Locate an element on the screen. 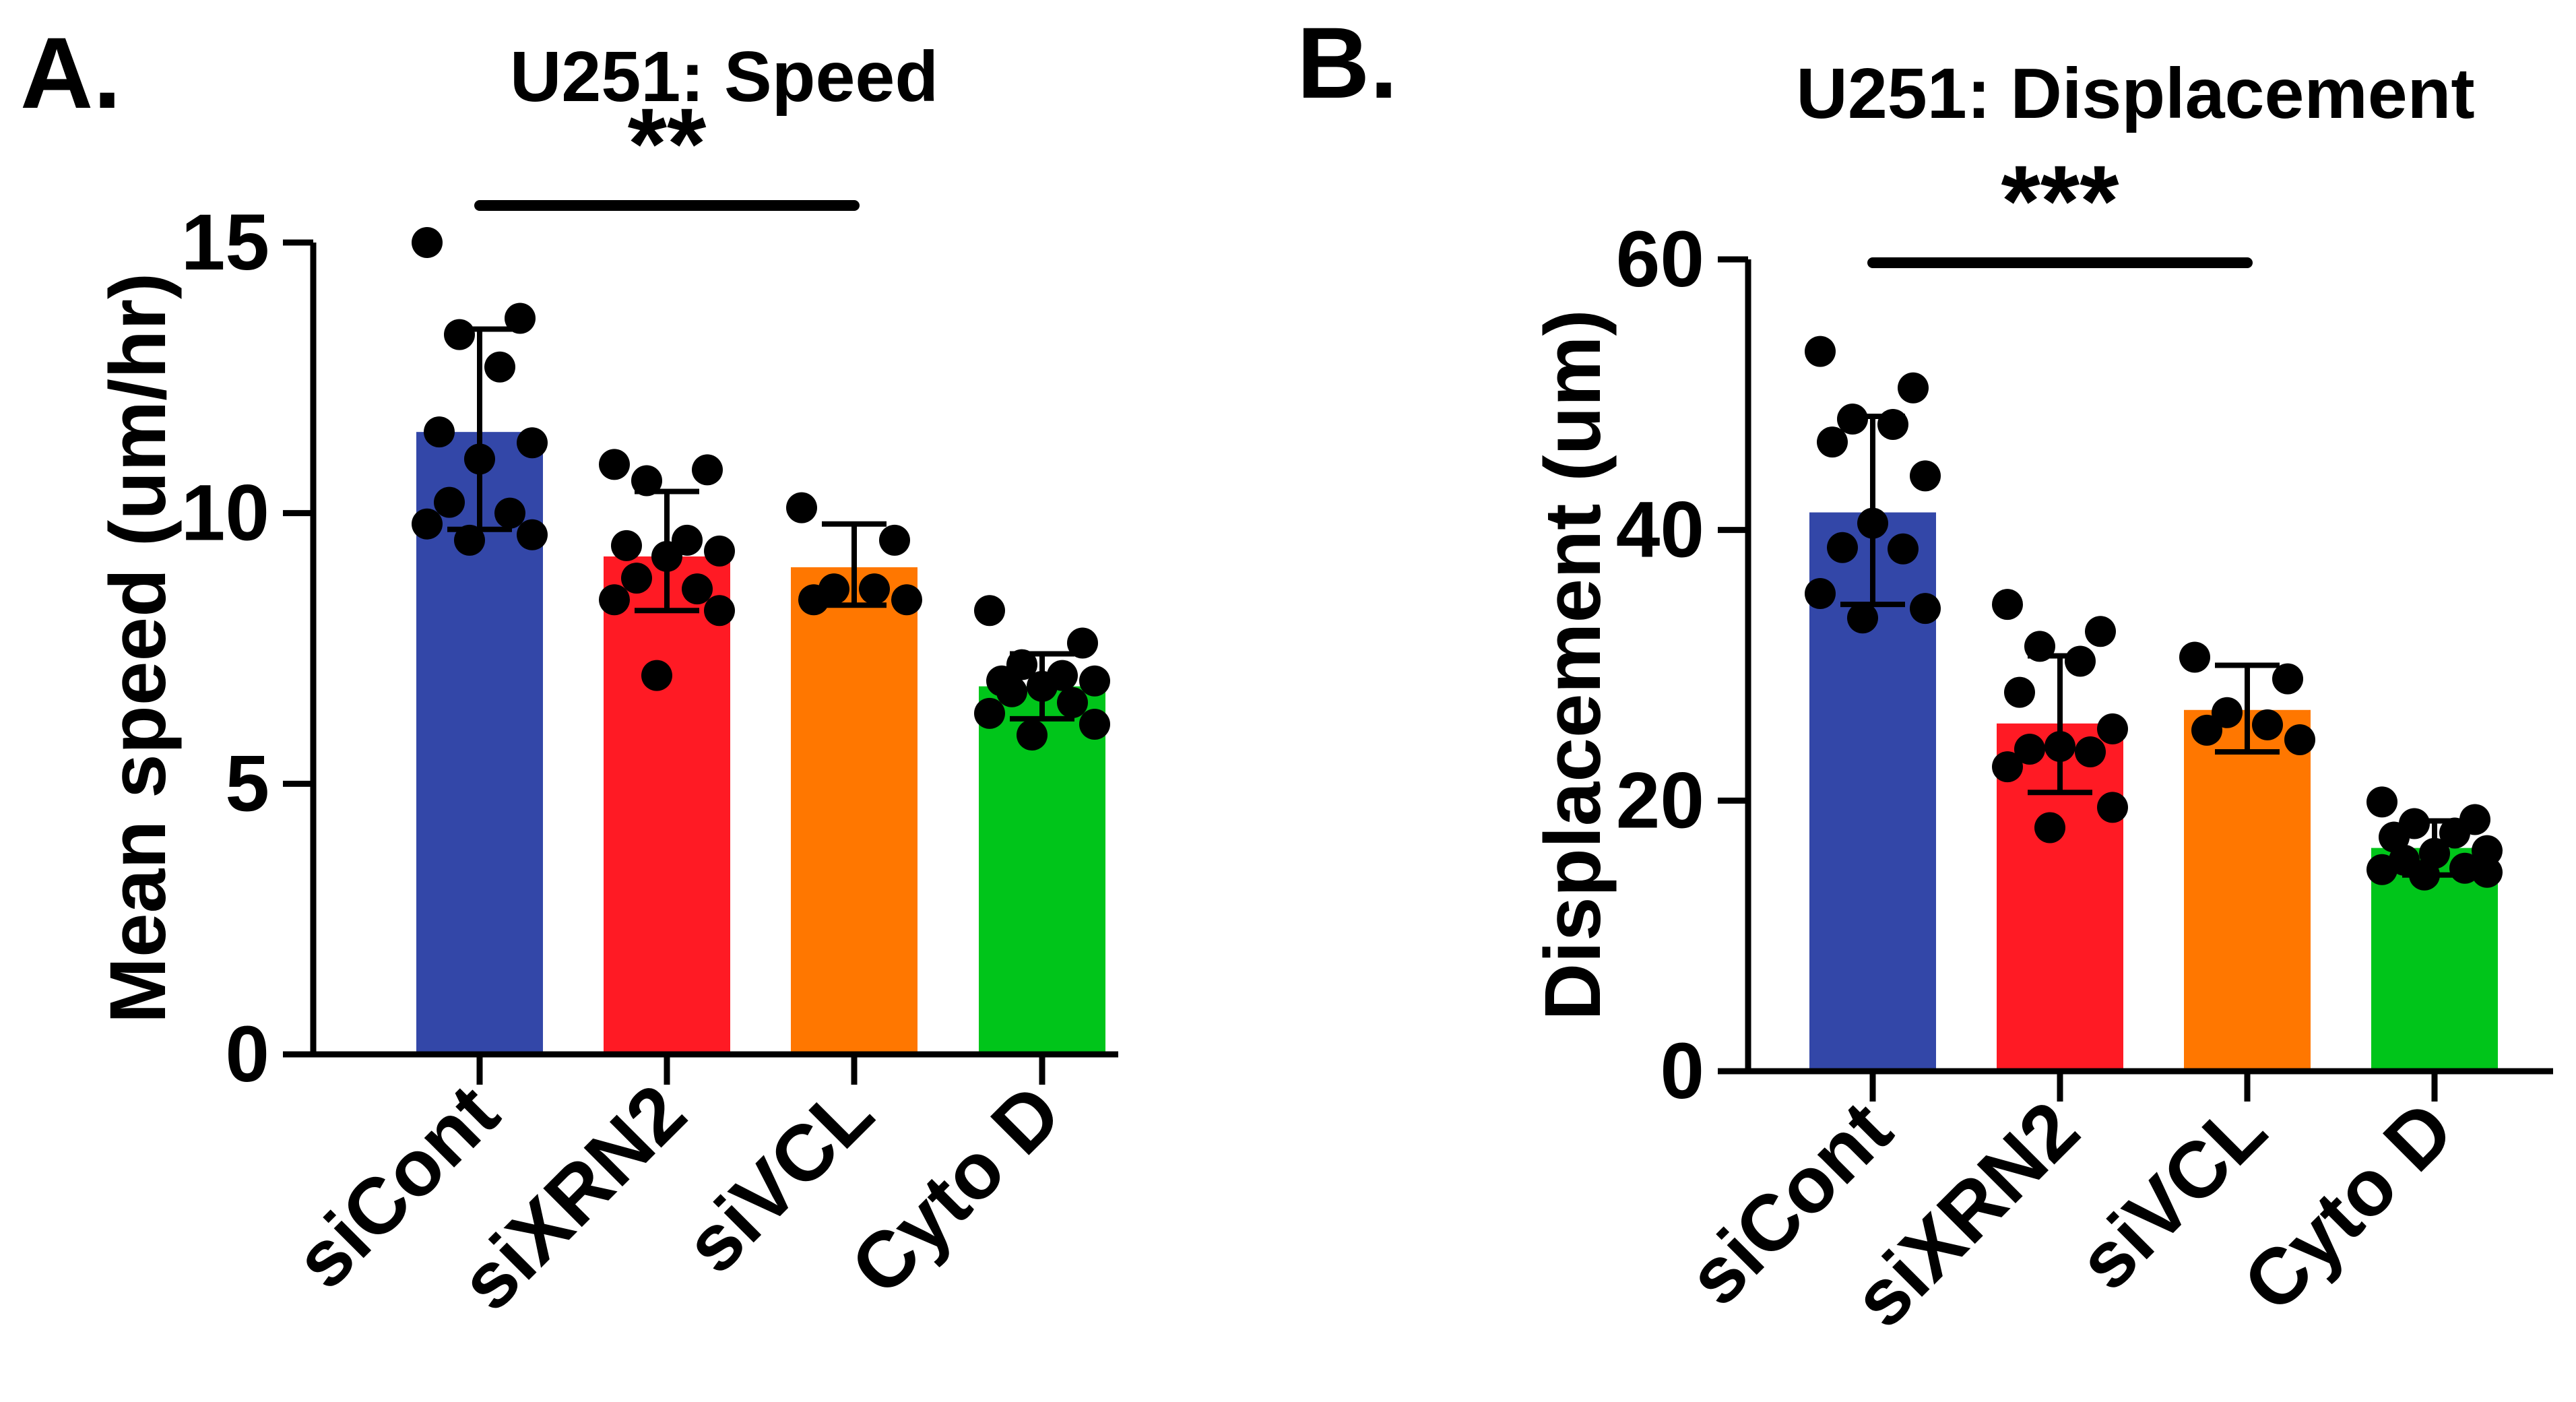 This screenshot has height=1402, width=2576. chart-title: U251: Displacement is located at coordinates (2135, 93).